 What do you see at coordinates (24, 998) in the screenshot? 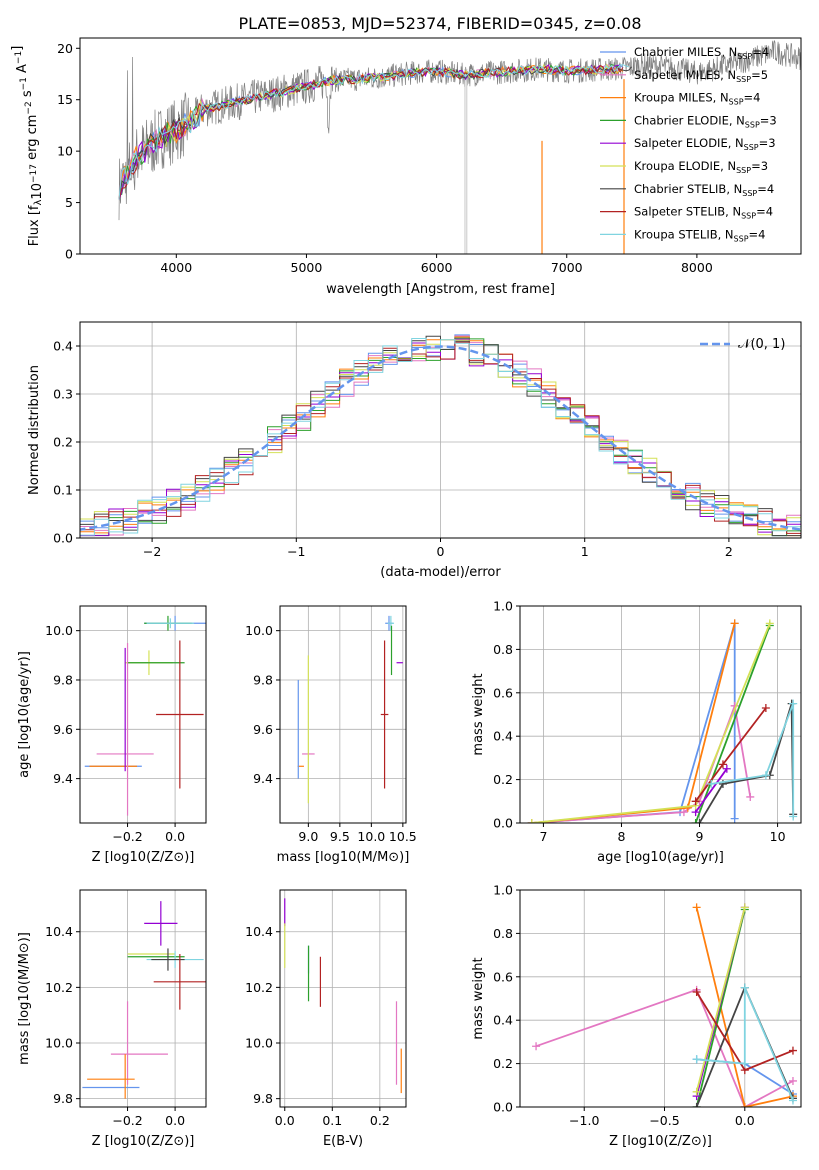
I see `y-axis-label: mass [log10(M/M⊙)]` at bounding box center [24, 998].